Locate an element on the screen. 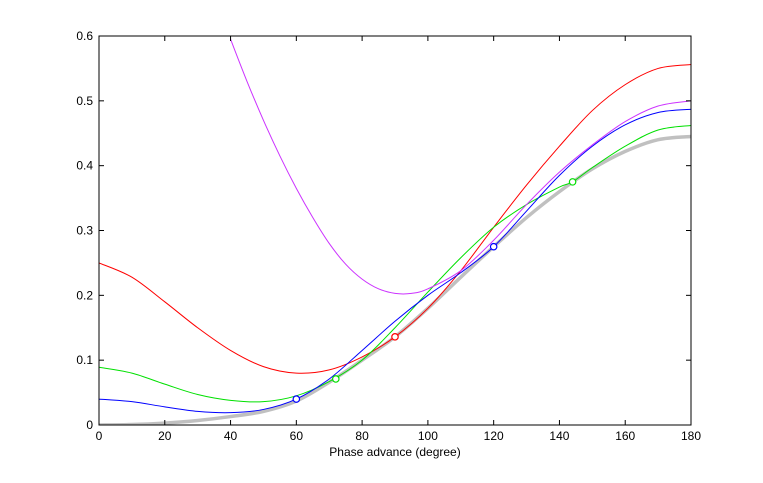 The height and width of the screenshot is (483, 763). y-tick-label: 0.3 is located at coordinates (84, 231).